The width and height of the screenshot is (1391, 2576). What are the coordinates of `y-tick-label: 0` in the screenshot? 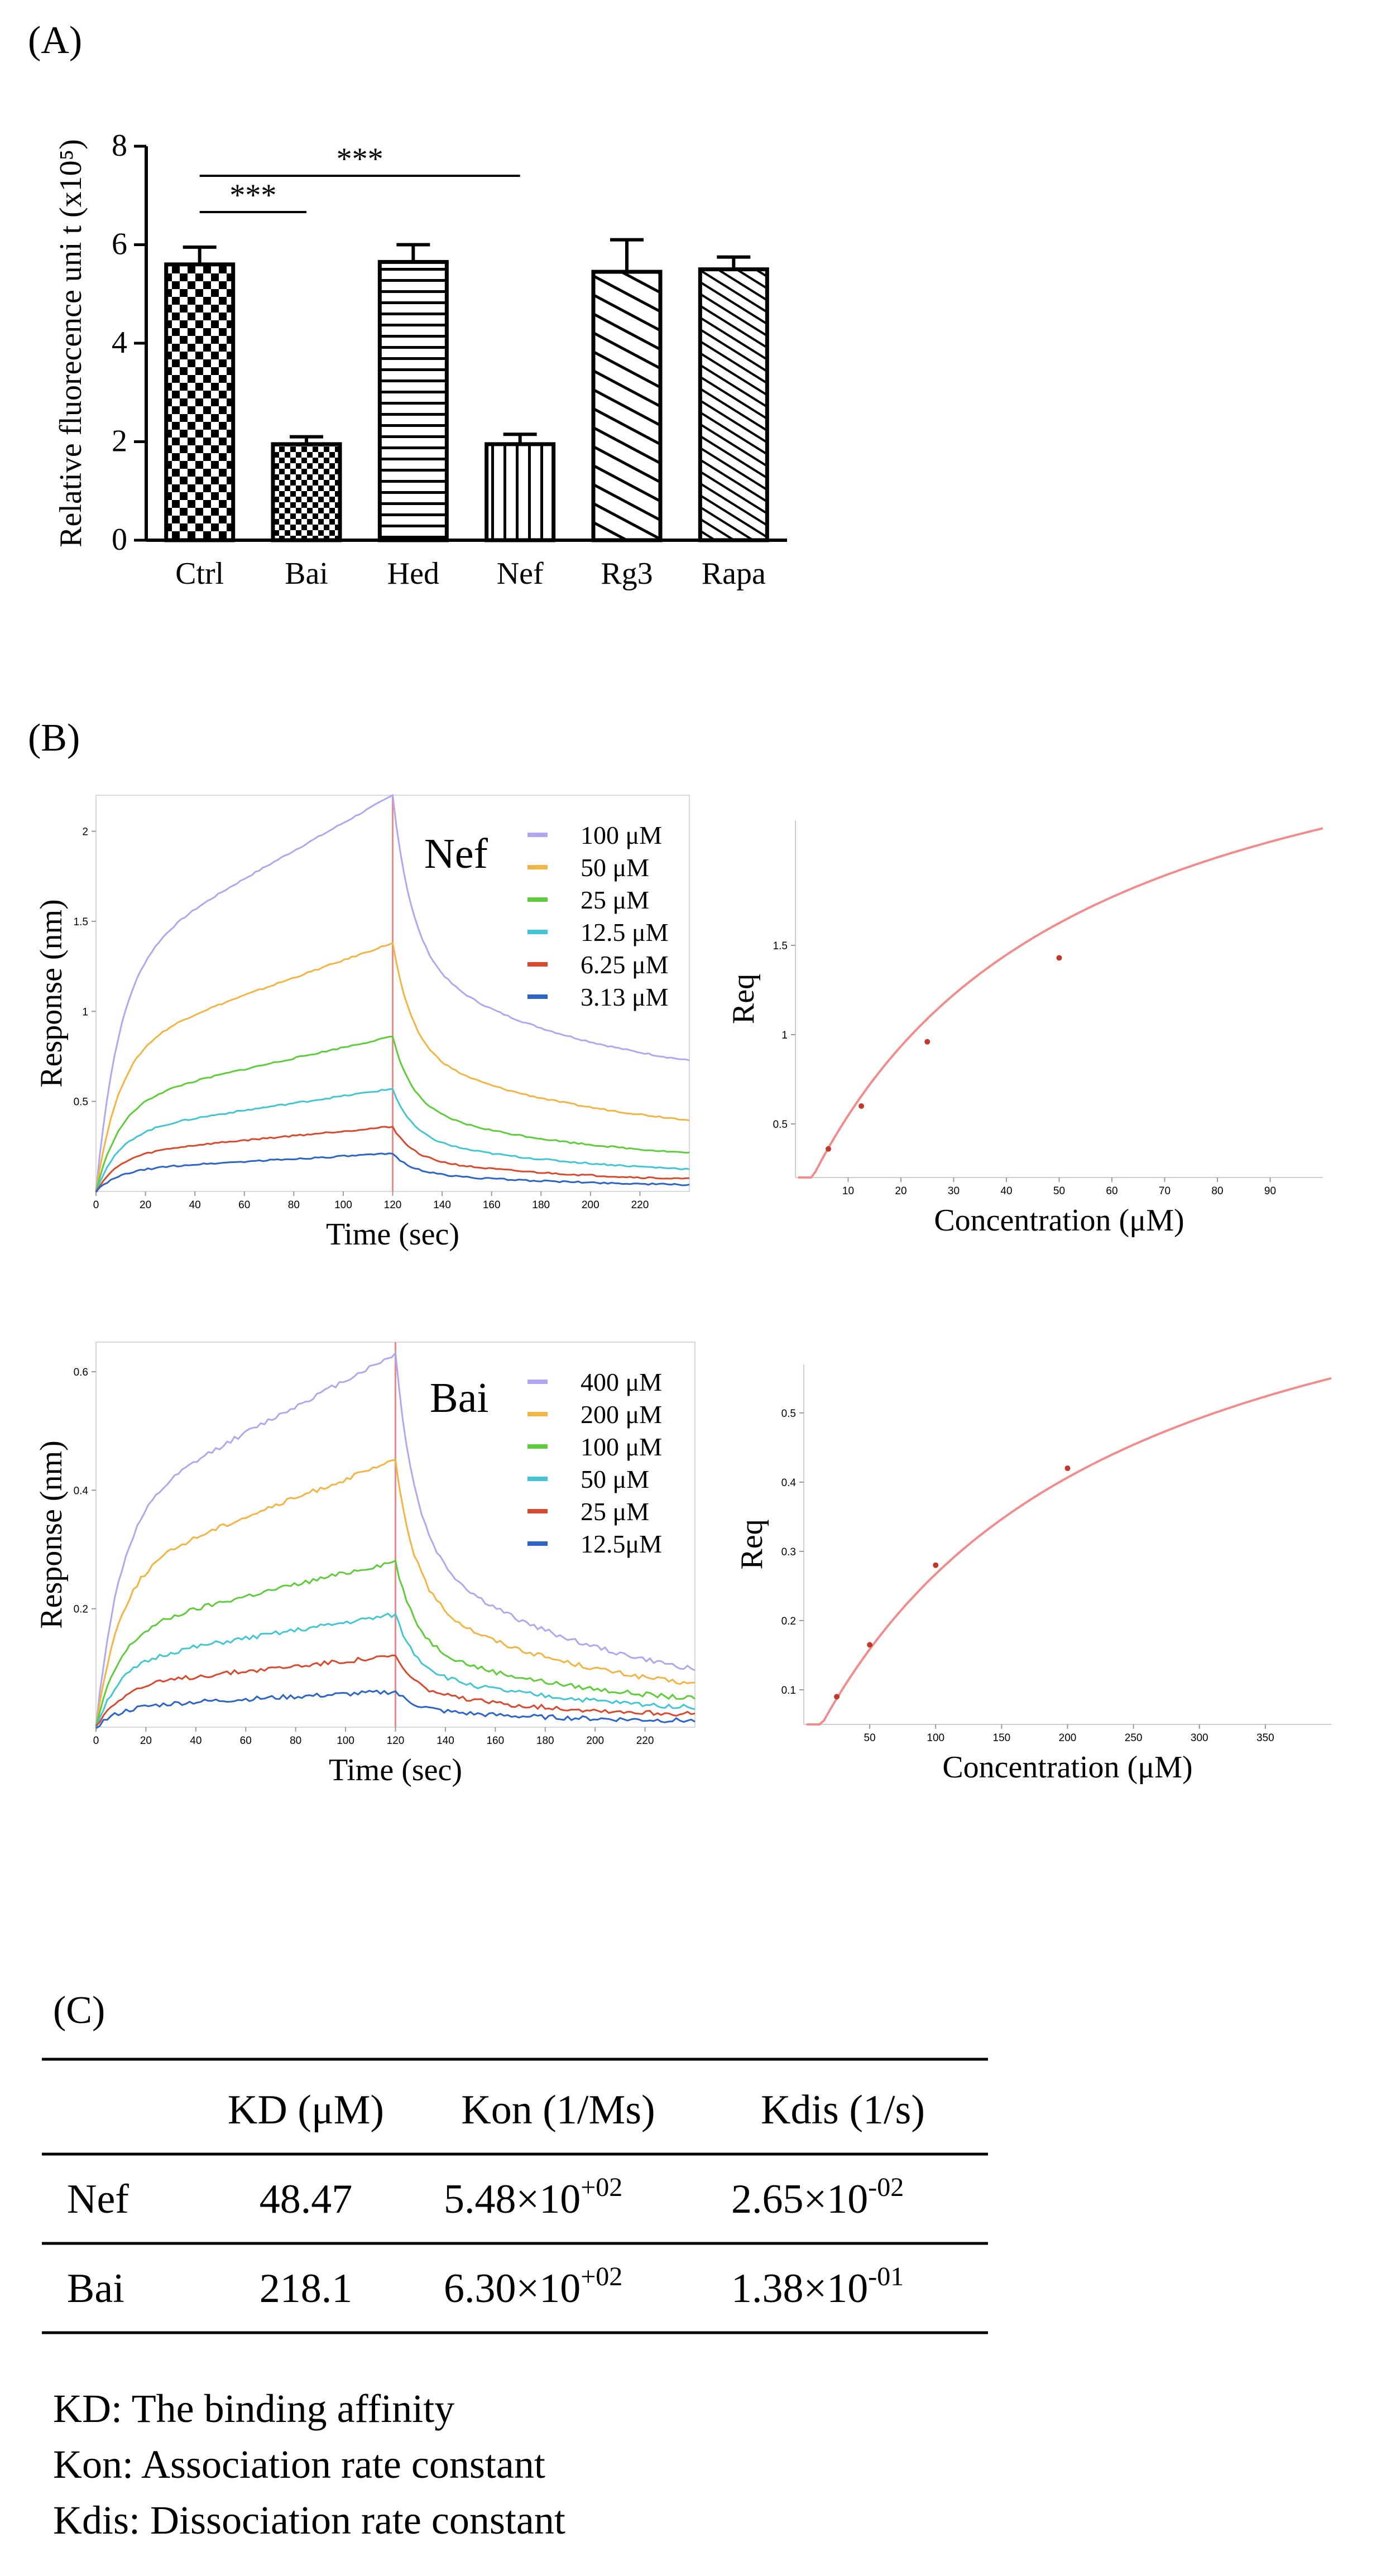 It's located at (119, 539).